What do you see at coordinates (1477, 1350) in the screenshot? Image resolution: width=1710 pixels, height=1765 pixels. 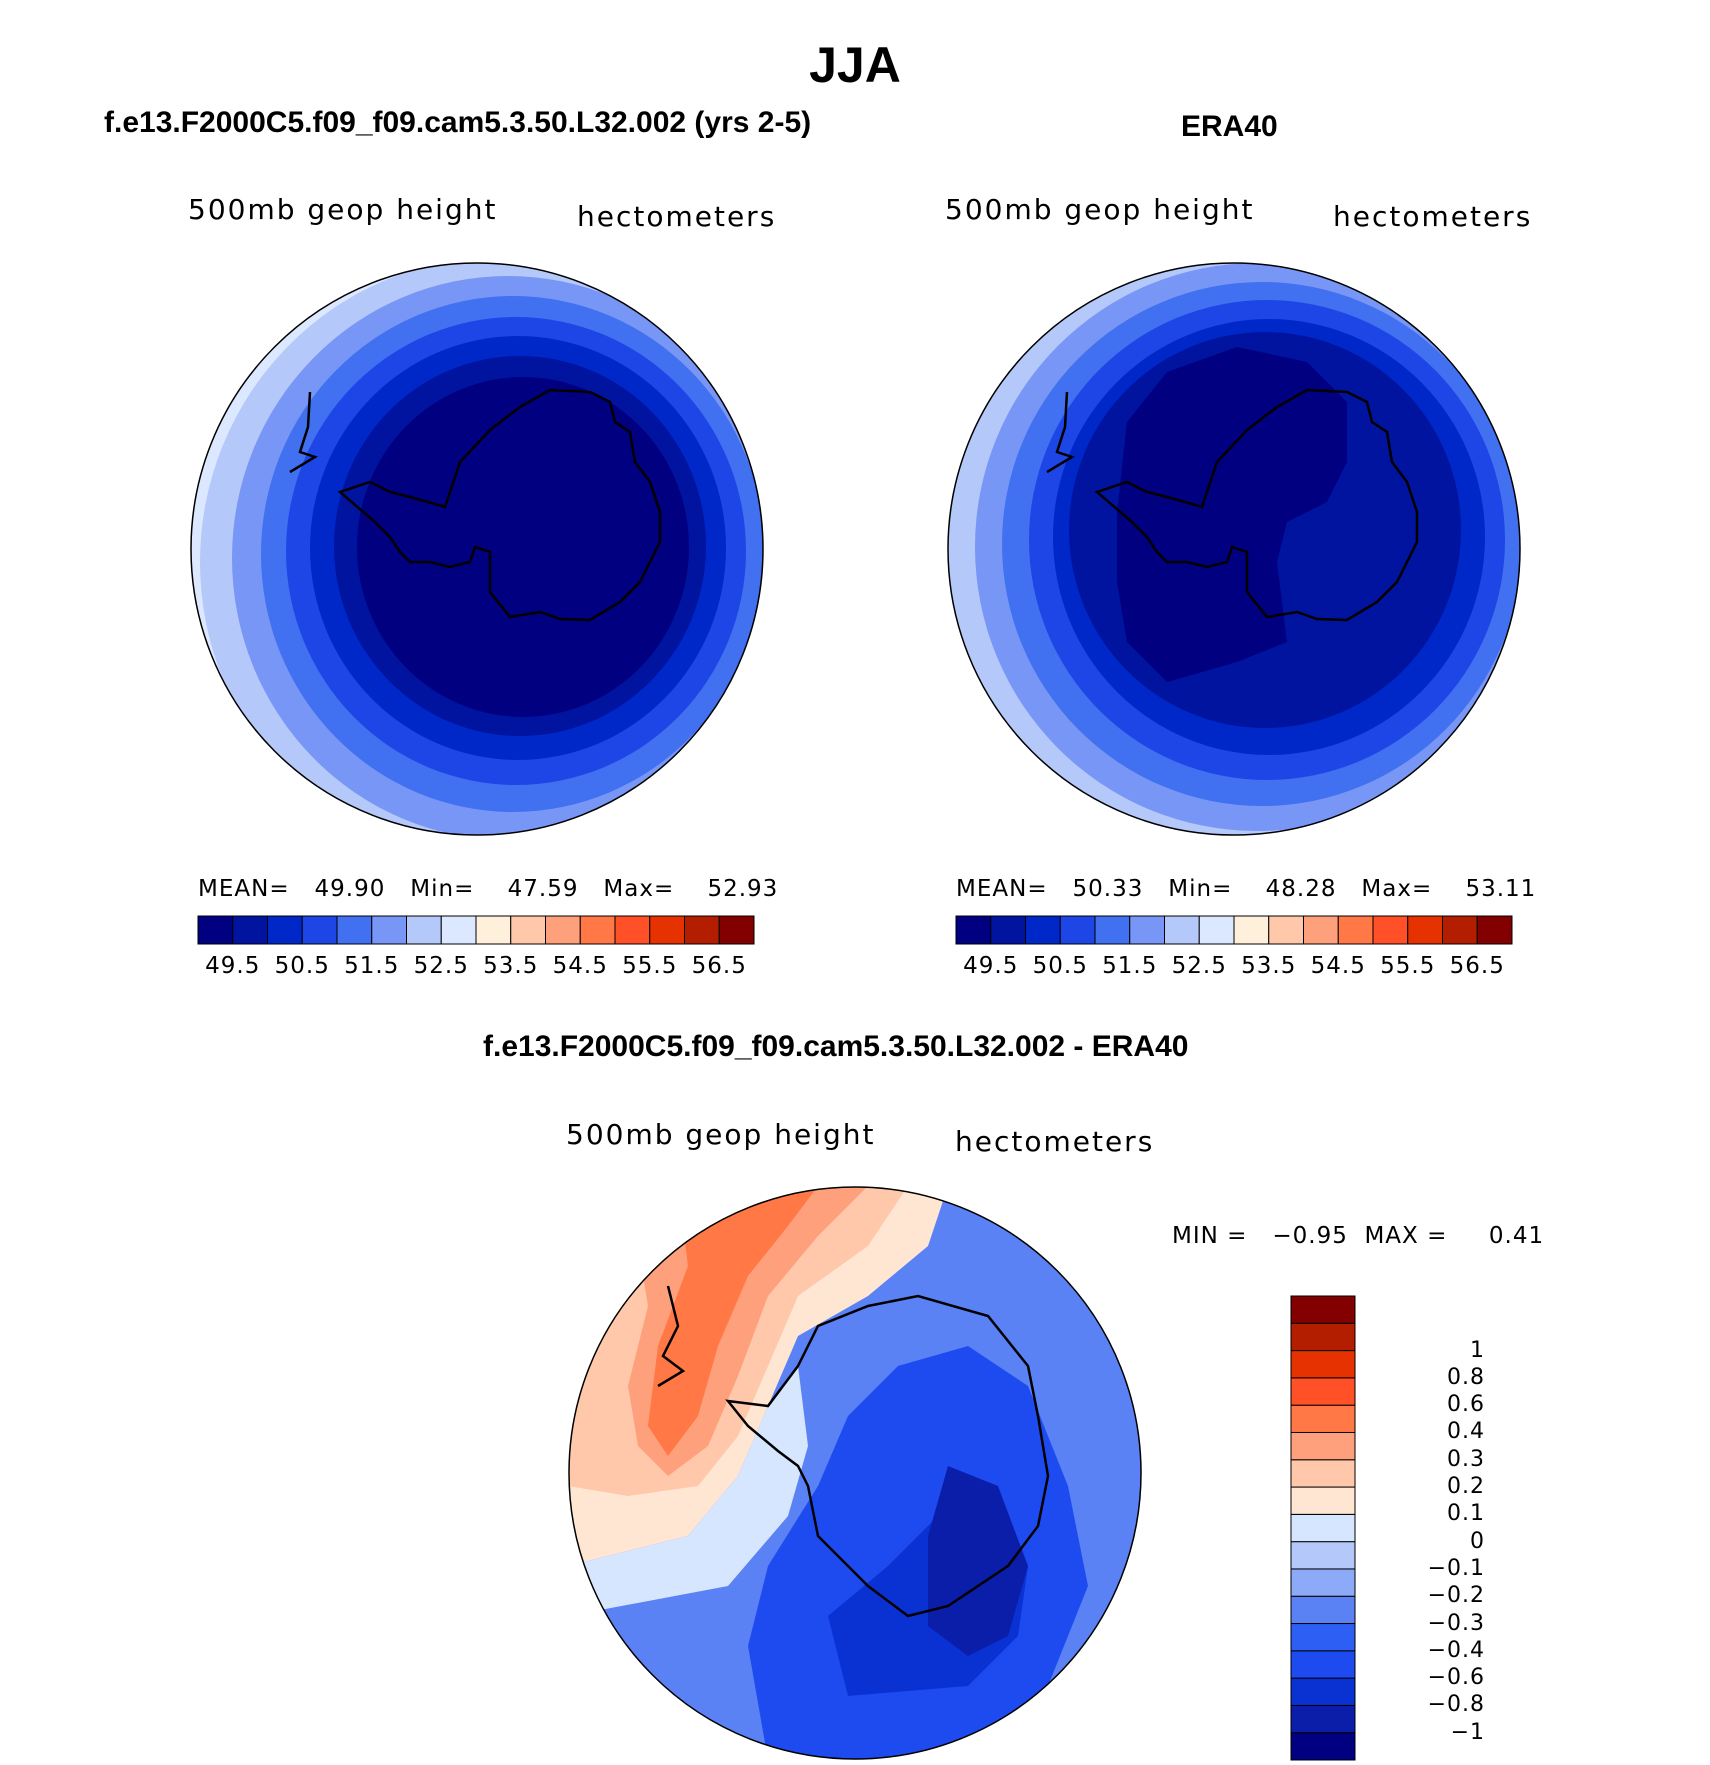 I see `diff-colorbar-tick-label: 1` at bounding box center [1477, 1350].